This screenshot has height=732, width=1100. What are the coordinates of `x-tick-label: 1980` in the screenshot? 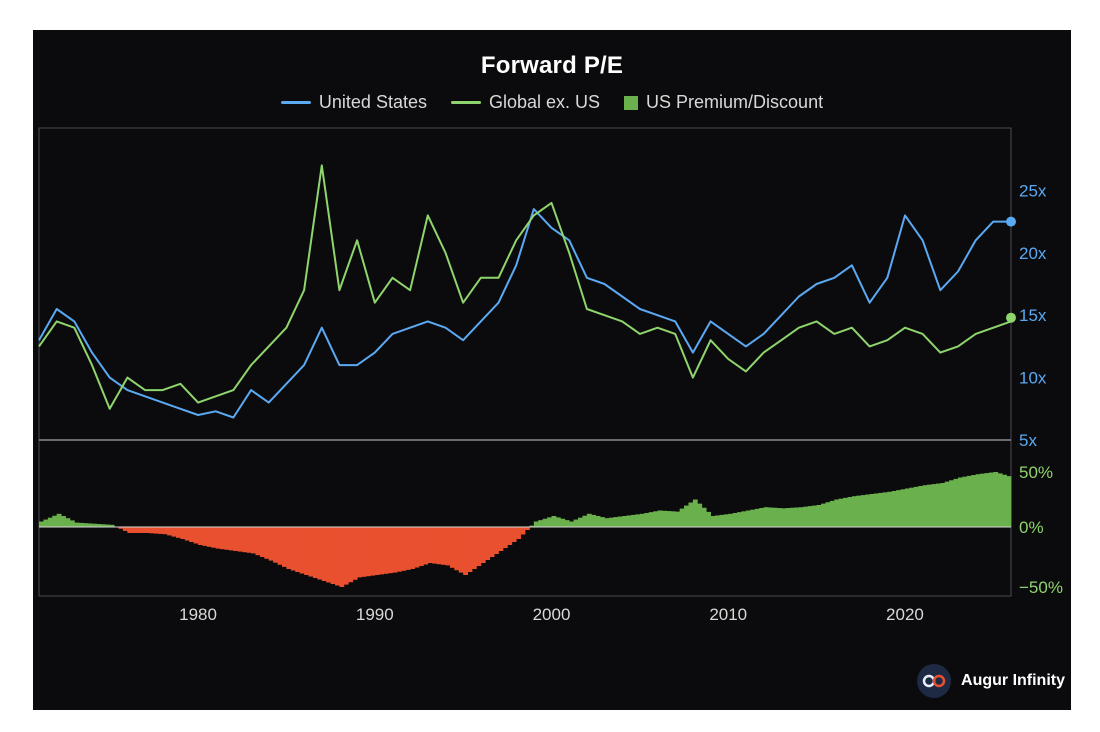 It's located at (198, 614).